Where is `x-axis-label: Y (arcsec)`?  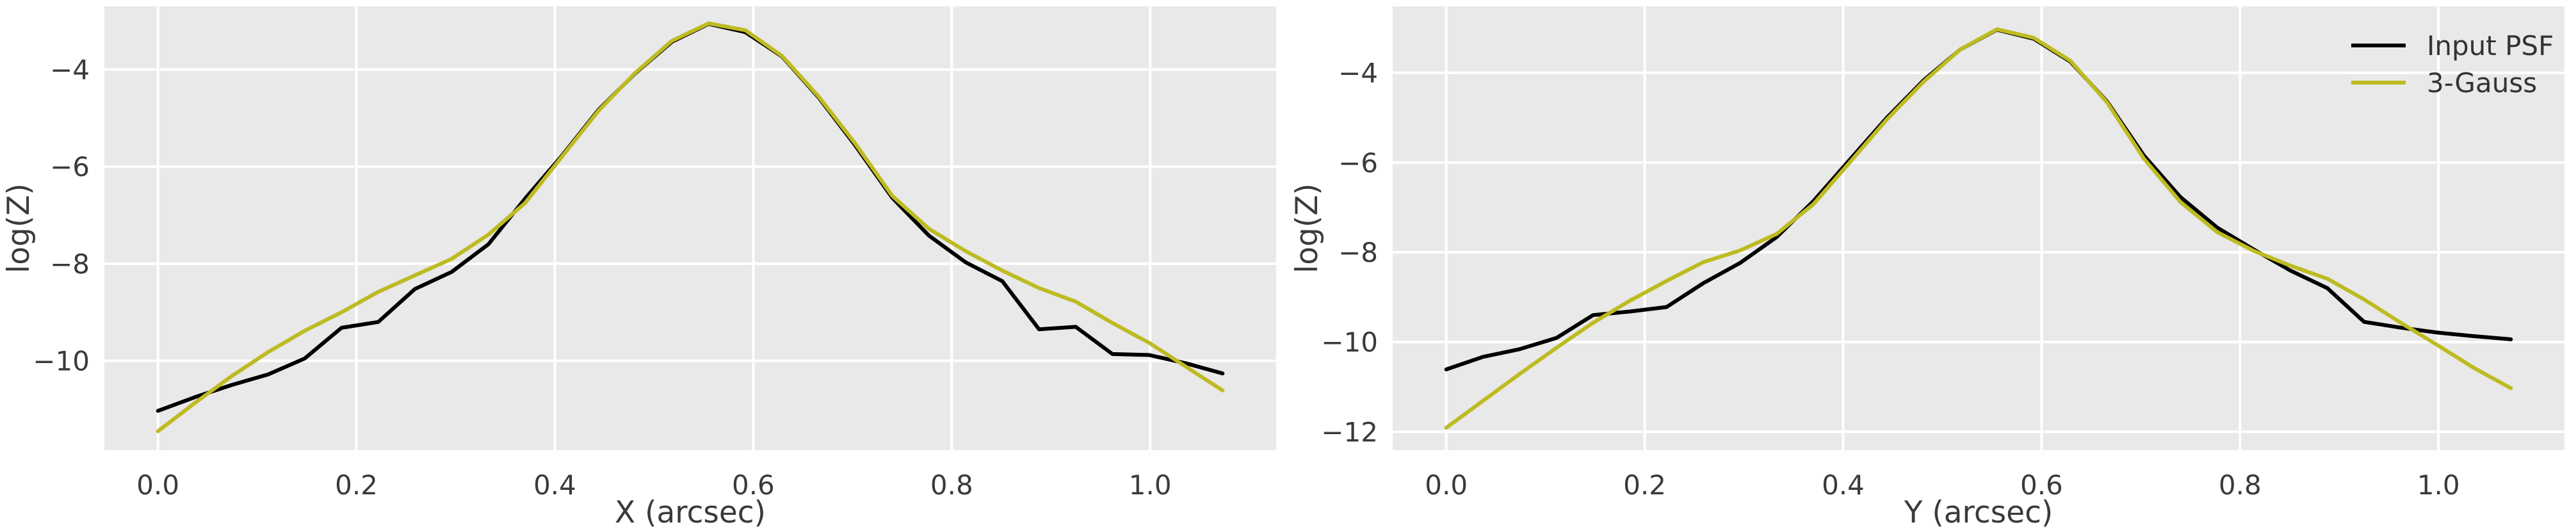
x-axis-label: Y (arcsec) is located at coordinates (1979, 511).